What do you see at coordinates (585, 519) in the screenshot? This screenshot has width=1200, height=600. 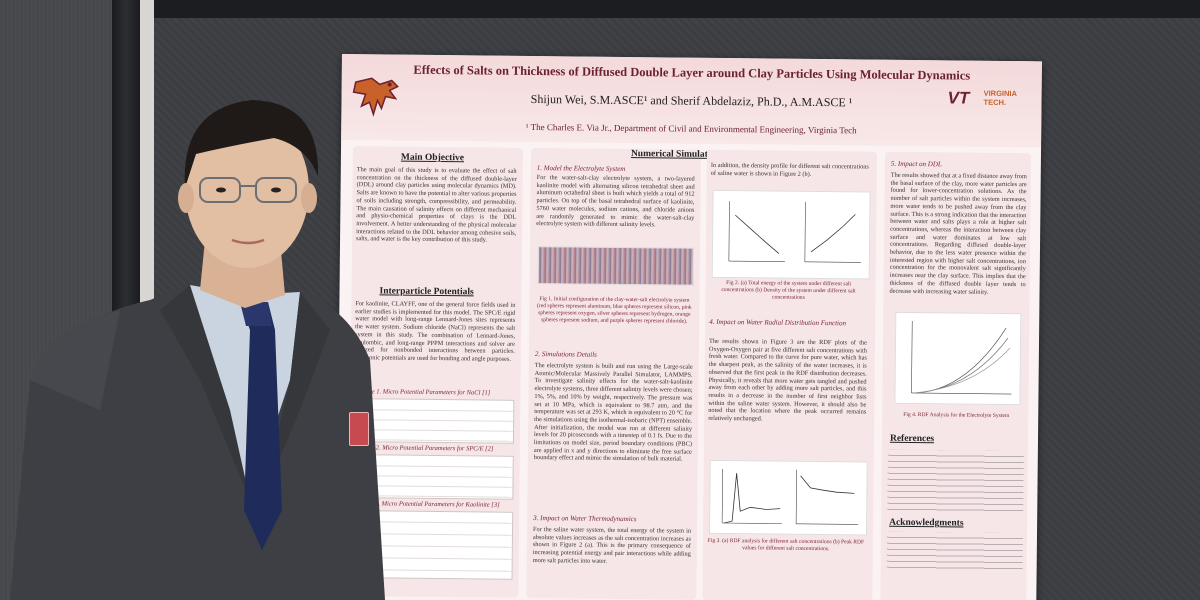 I see `subsection-thermodynamics: 3. Impact on Water Thermodynamics` at bounding box center [585, 519].